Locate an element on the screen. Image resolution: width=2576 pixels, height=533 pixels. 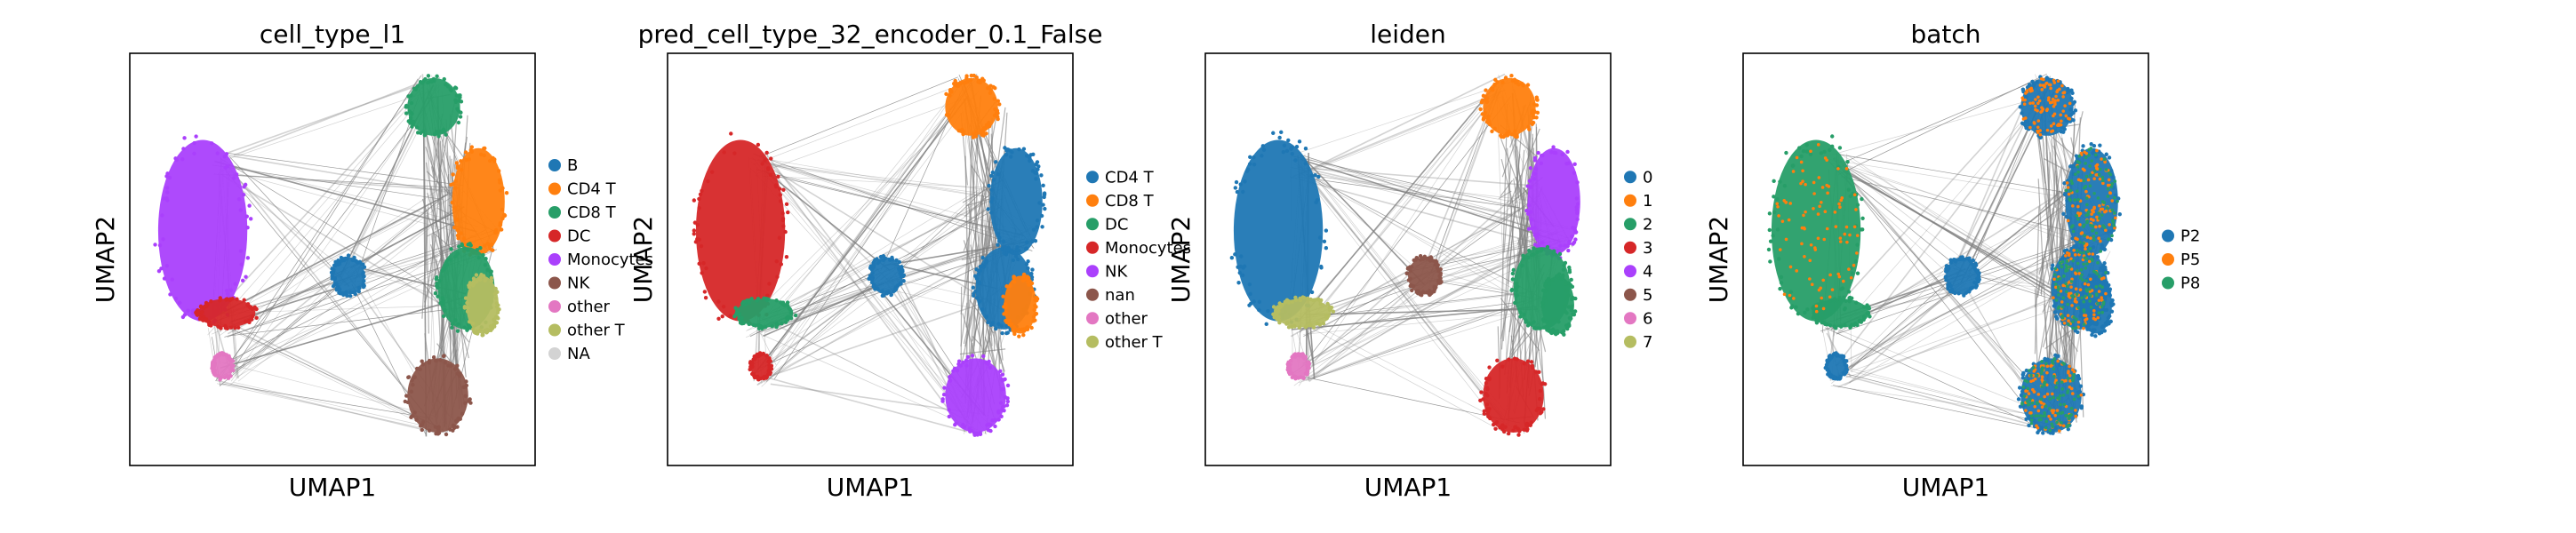
cluster-center-blob is located at coordinates (1962, 276).